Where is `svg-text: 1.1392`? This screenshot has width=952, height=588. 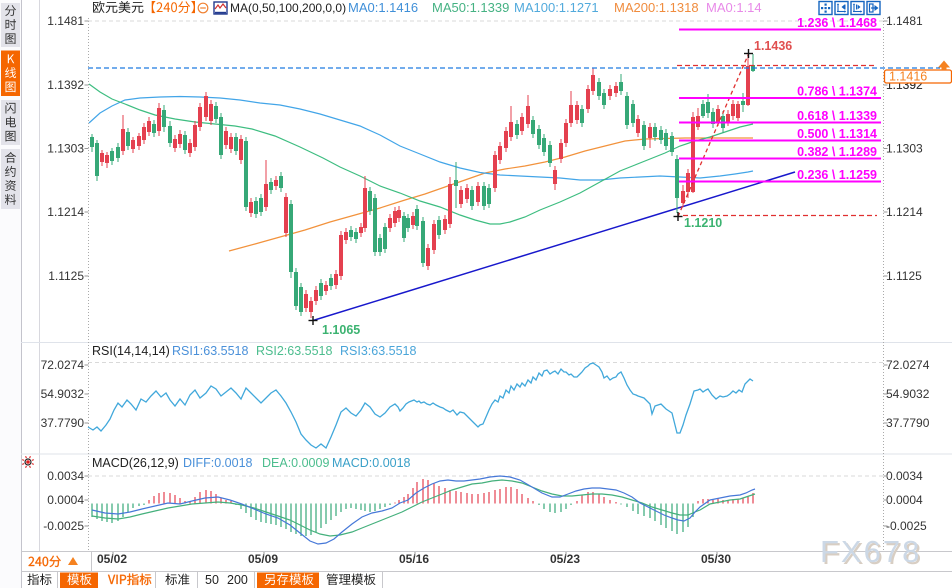 svg-text: 1.1392 is located at coordinates (65, 85).